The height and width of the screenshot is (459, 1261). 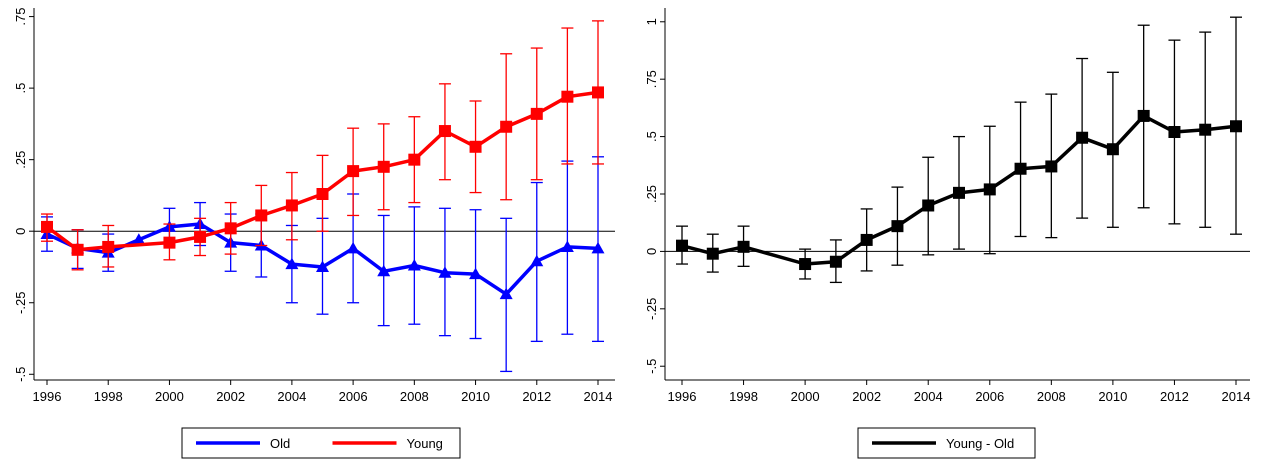 I want to click on legend: Young - Old, so click(x=946, y=443).